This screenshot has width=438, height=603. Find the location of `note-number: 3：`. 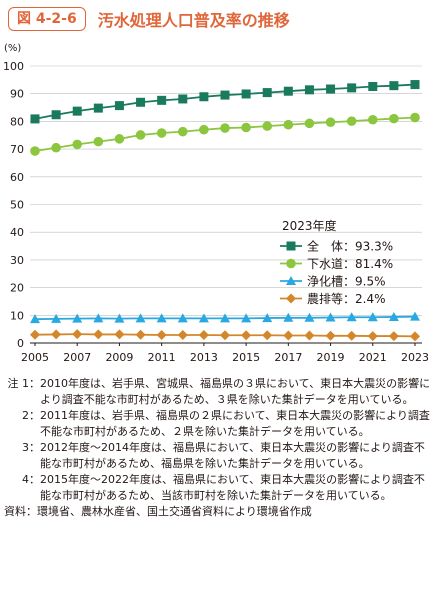

note-number: 3： is located at coordinates (31, 447).